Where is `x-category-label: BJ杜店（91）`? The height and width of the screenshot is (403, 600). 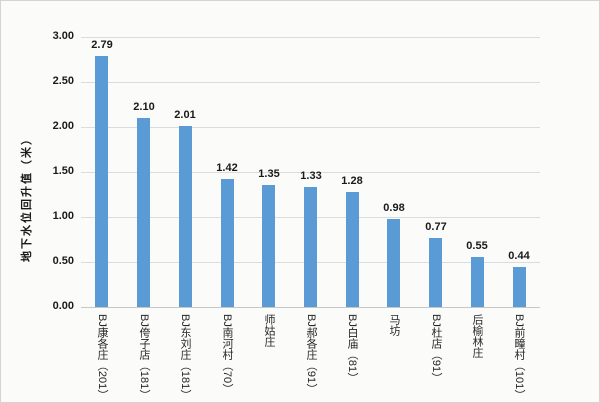
x-category-label: BJ杜店（91） is located at coordinates (436, 349).